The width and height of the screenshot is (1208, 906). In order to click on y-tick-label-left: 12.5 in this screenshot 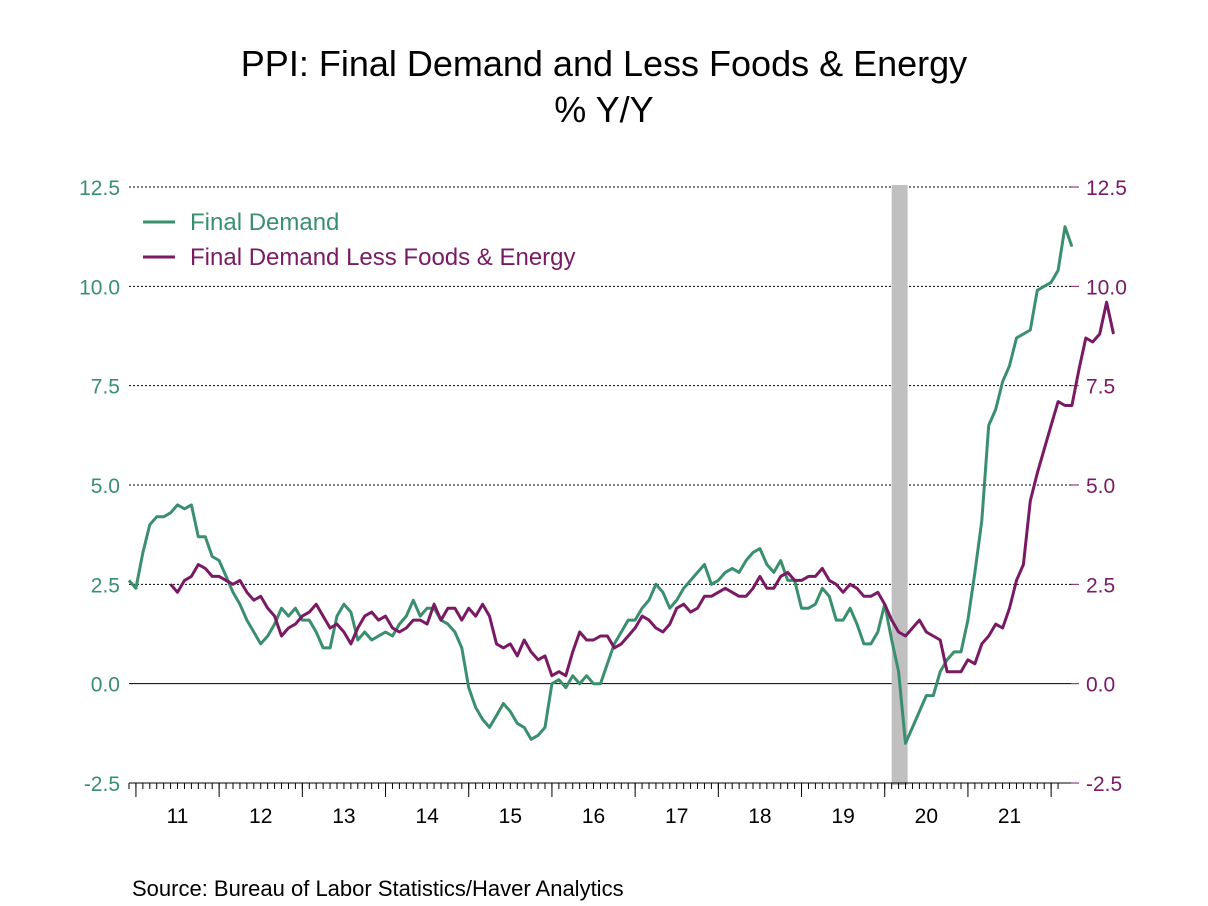, I will do `click(99, 188)`.